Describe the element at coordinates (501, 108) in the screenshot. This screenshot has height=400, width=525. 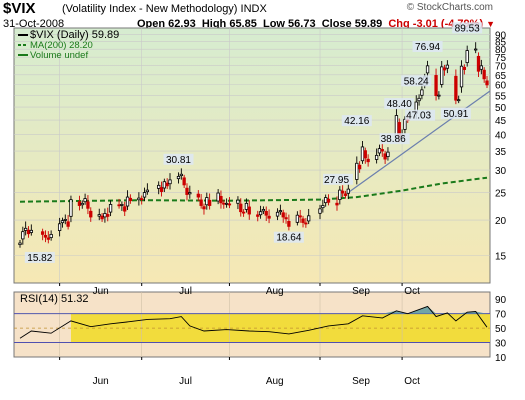
I see `price-tick-label: 50` at that location.